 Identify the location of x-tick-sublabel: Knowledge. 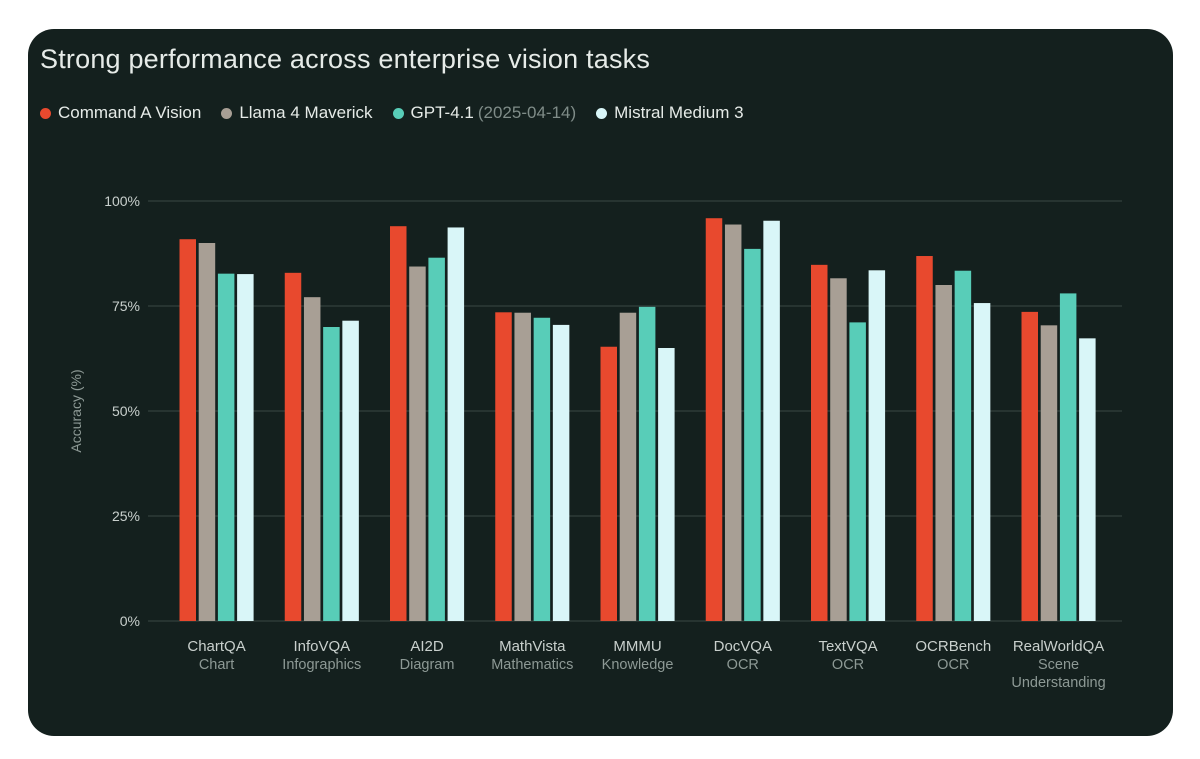
(638, 665).